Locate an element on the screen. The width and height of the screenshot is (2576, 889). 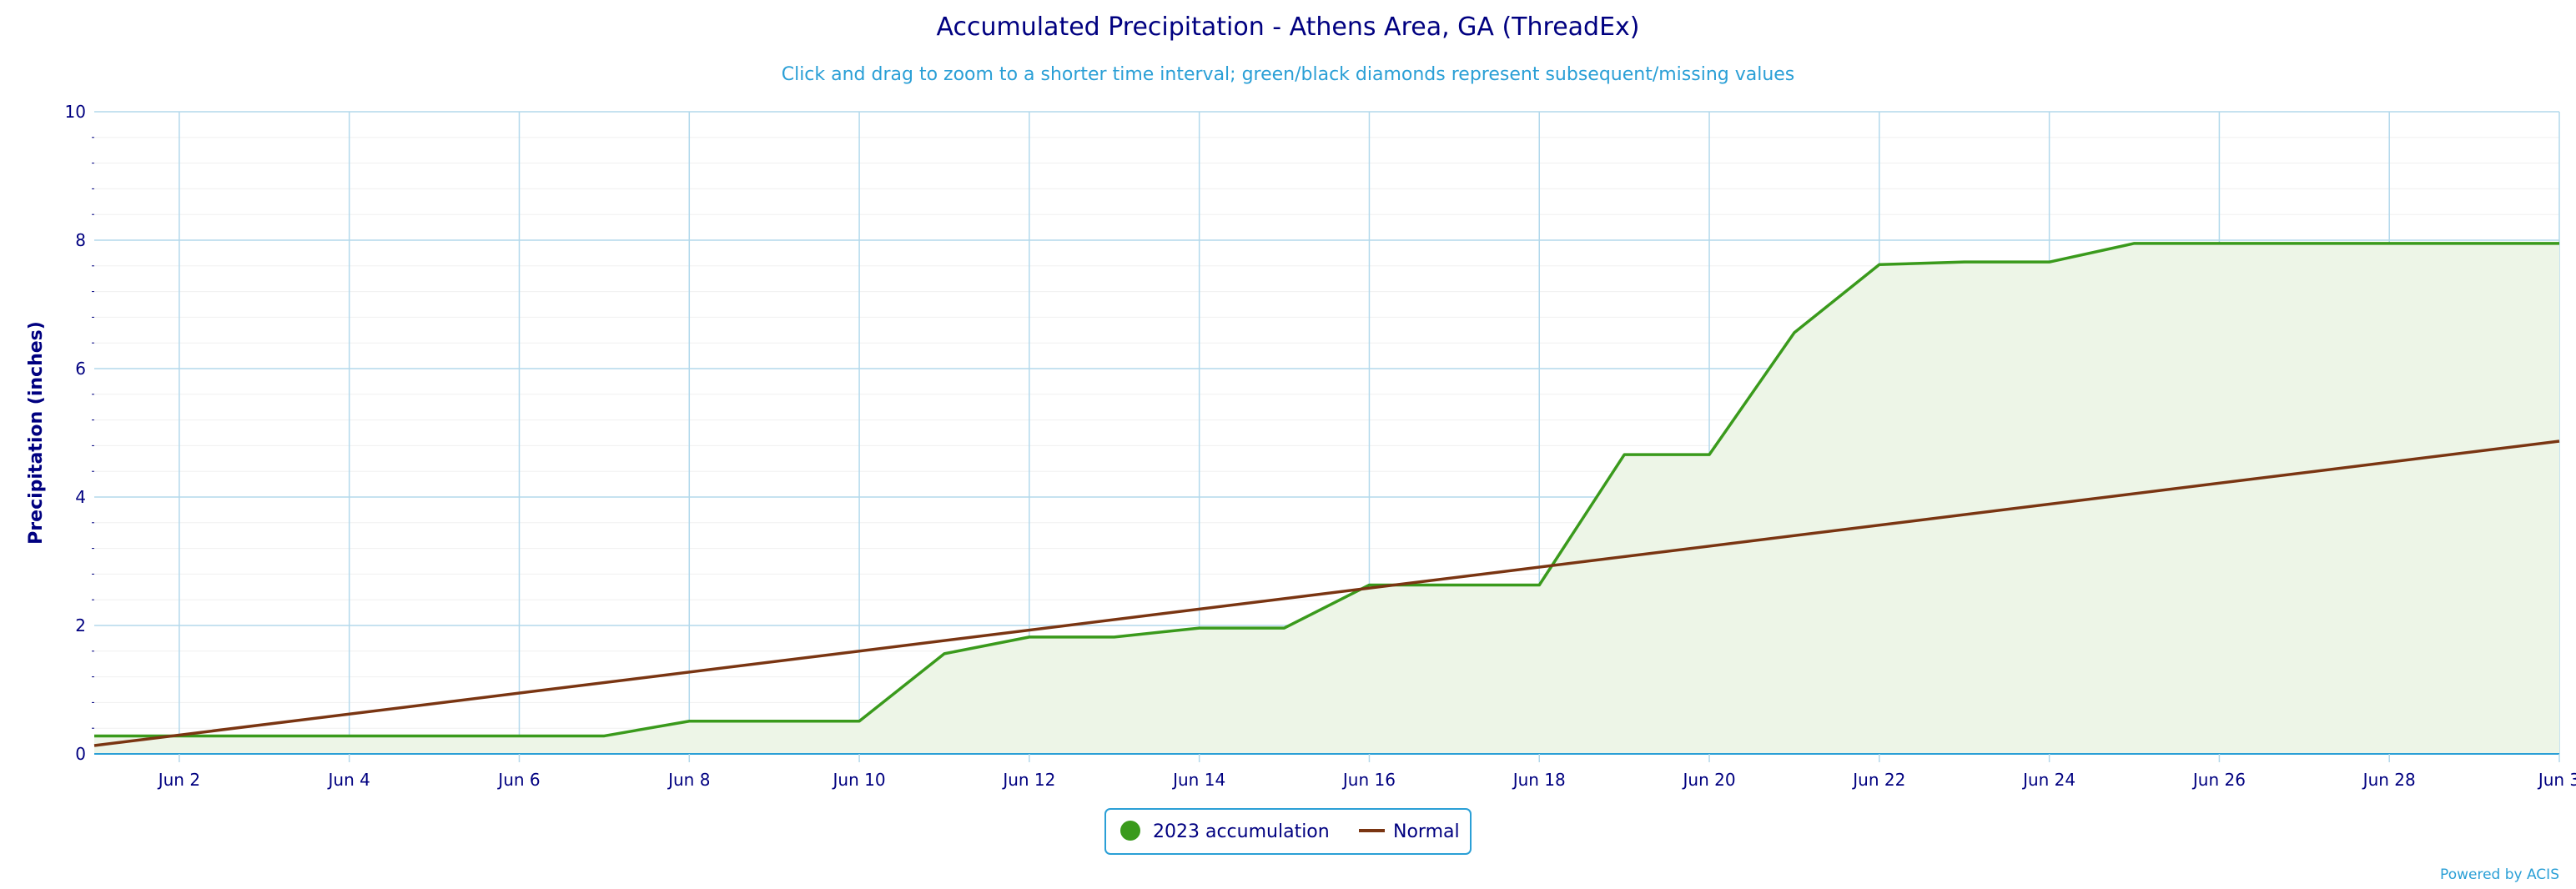
y-axis-label: Precipitation (inches) is located at coordinates (36, 433).